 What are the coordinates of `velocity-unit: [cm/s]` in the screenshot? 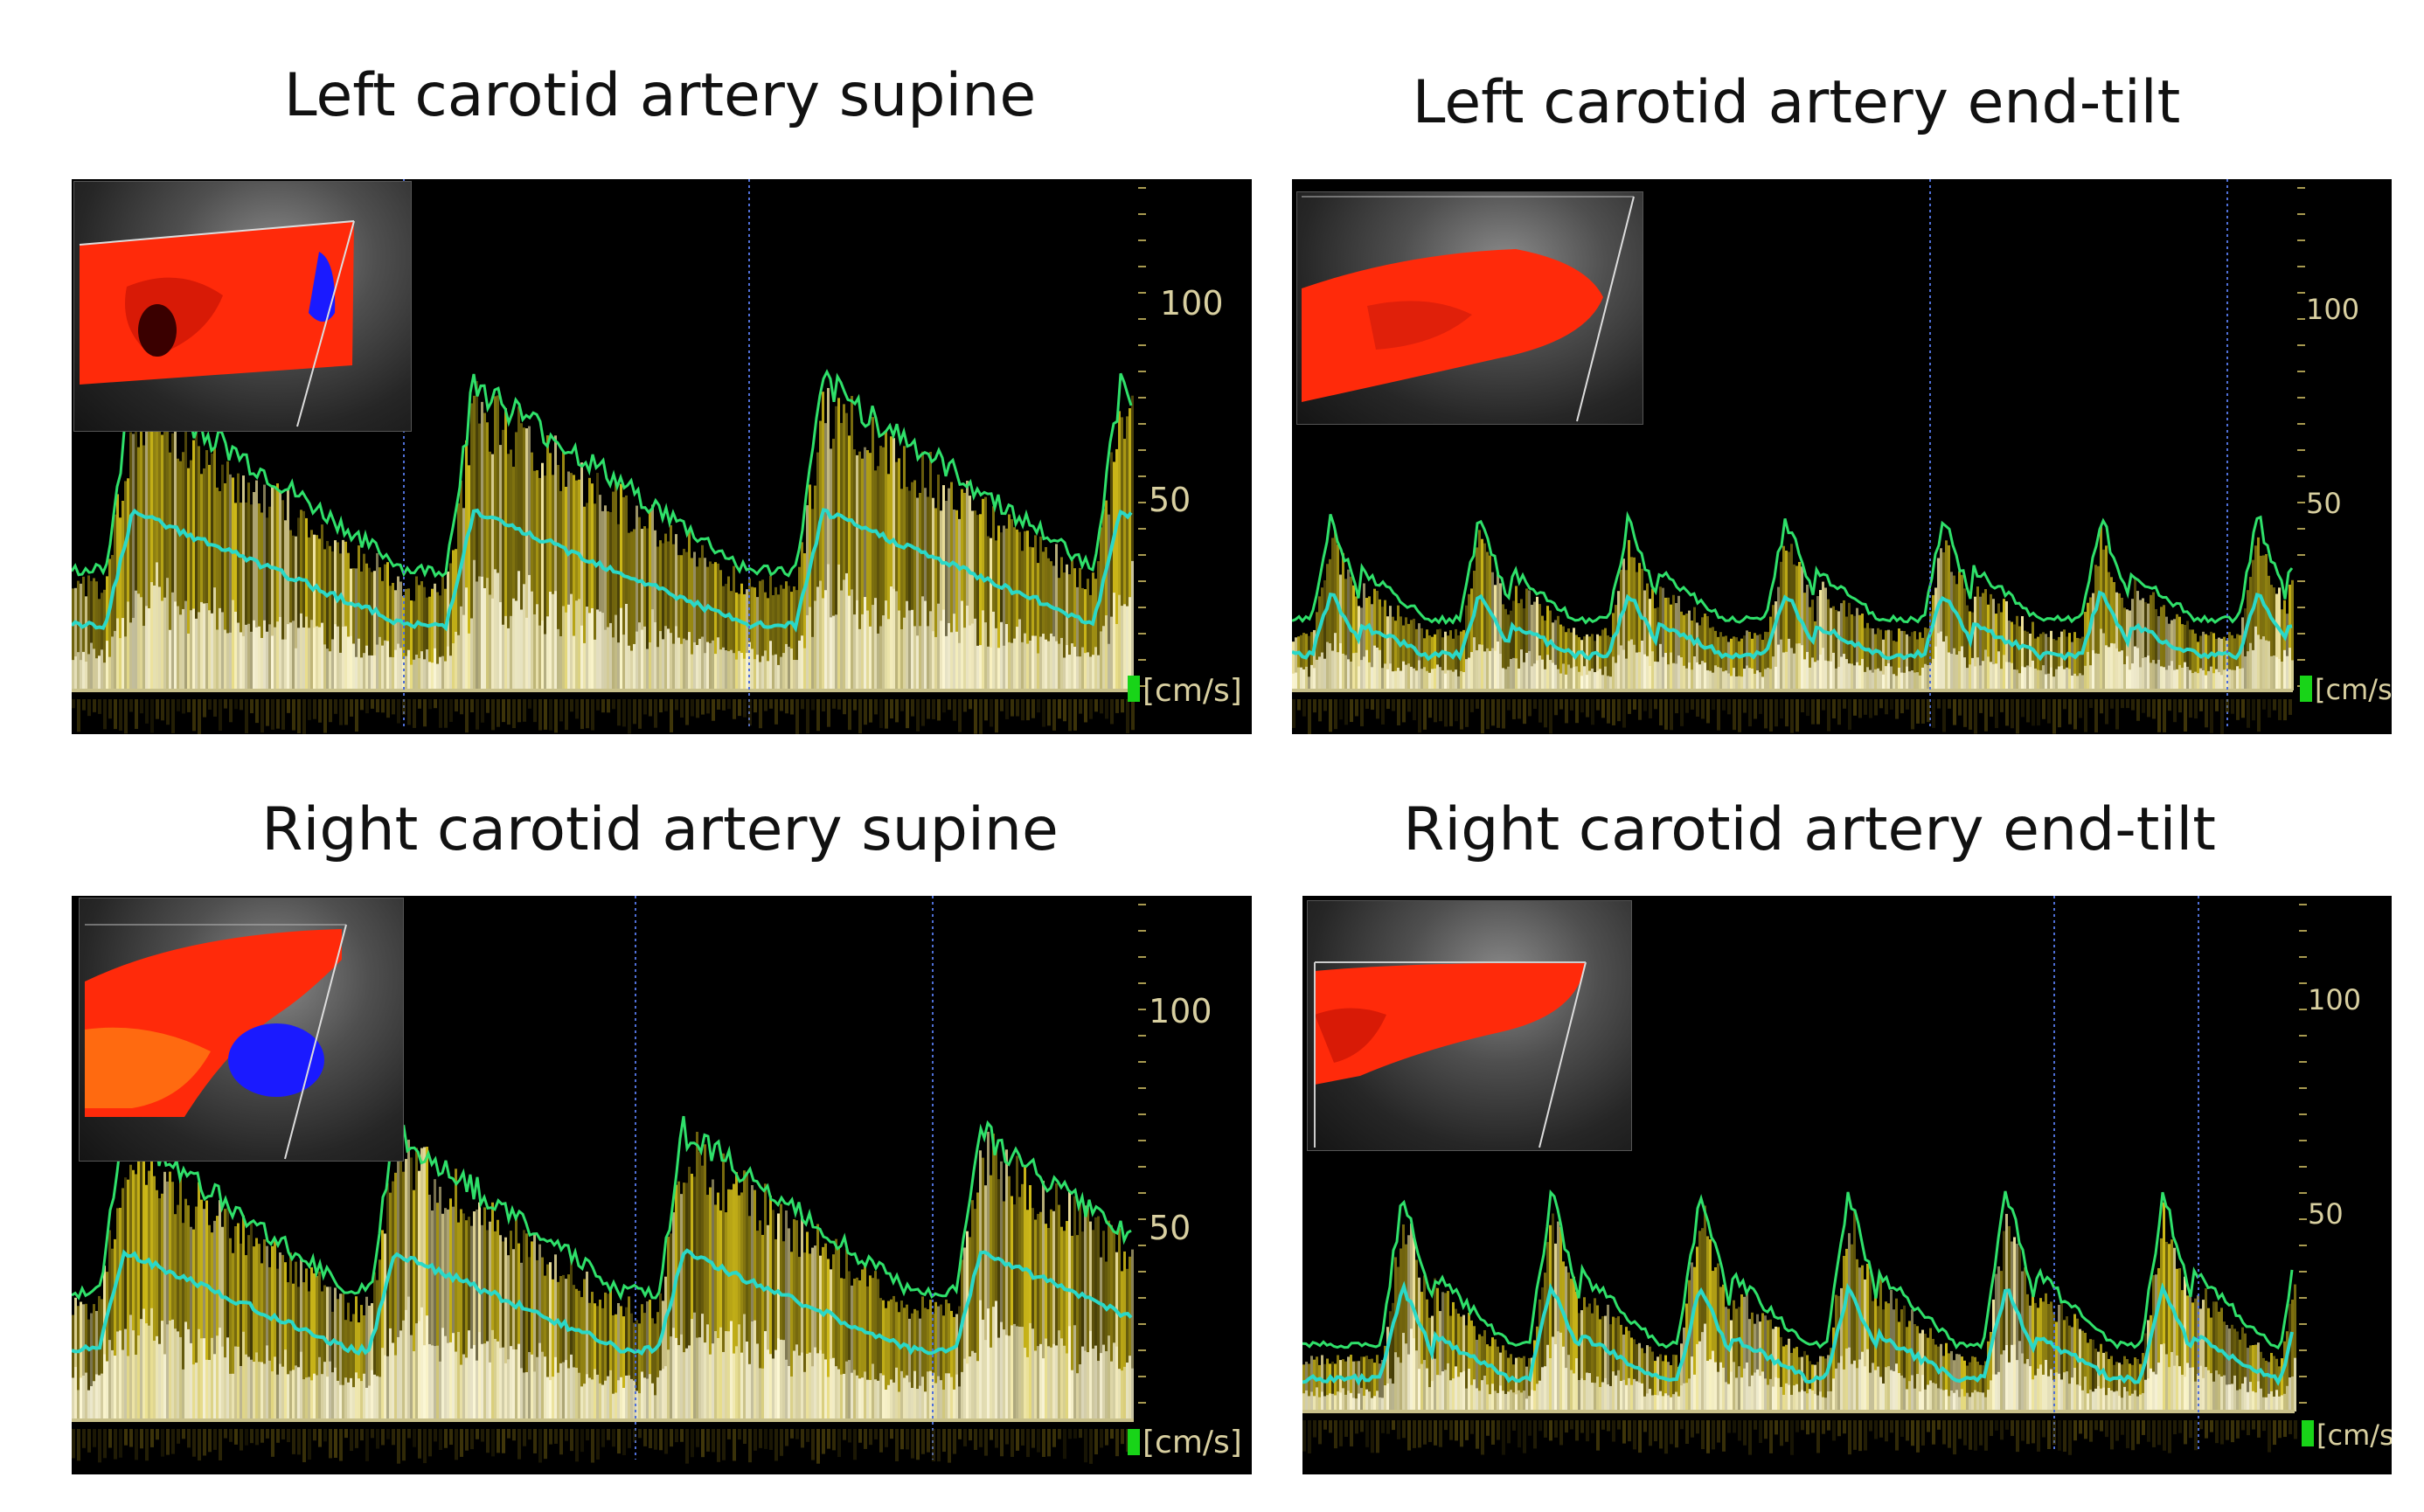 It's located at (1192, 1442).